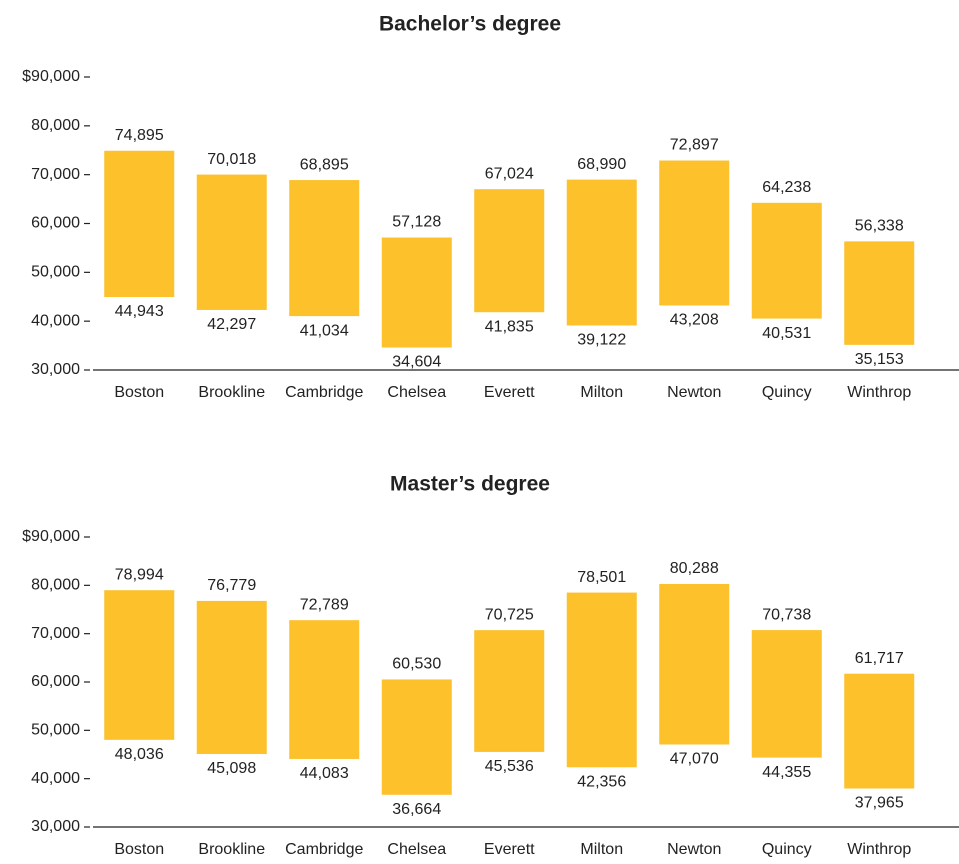  Describe the element at coordinates (786, 333) in the screenshot. I see `value-label: 40,531` at that location.